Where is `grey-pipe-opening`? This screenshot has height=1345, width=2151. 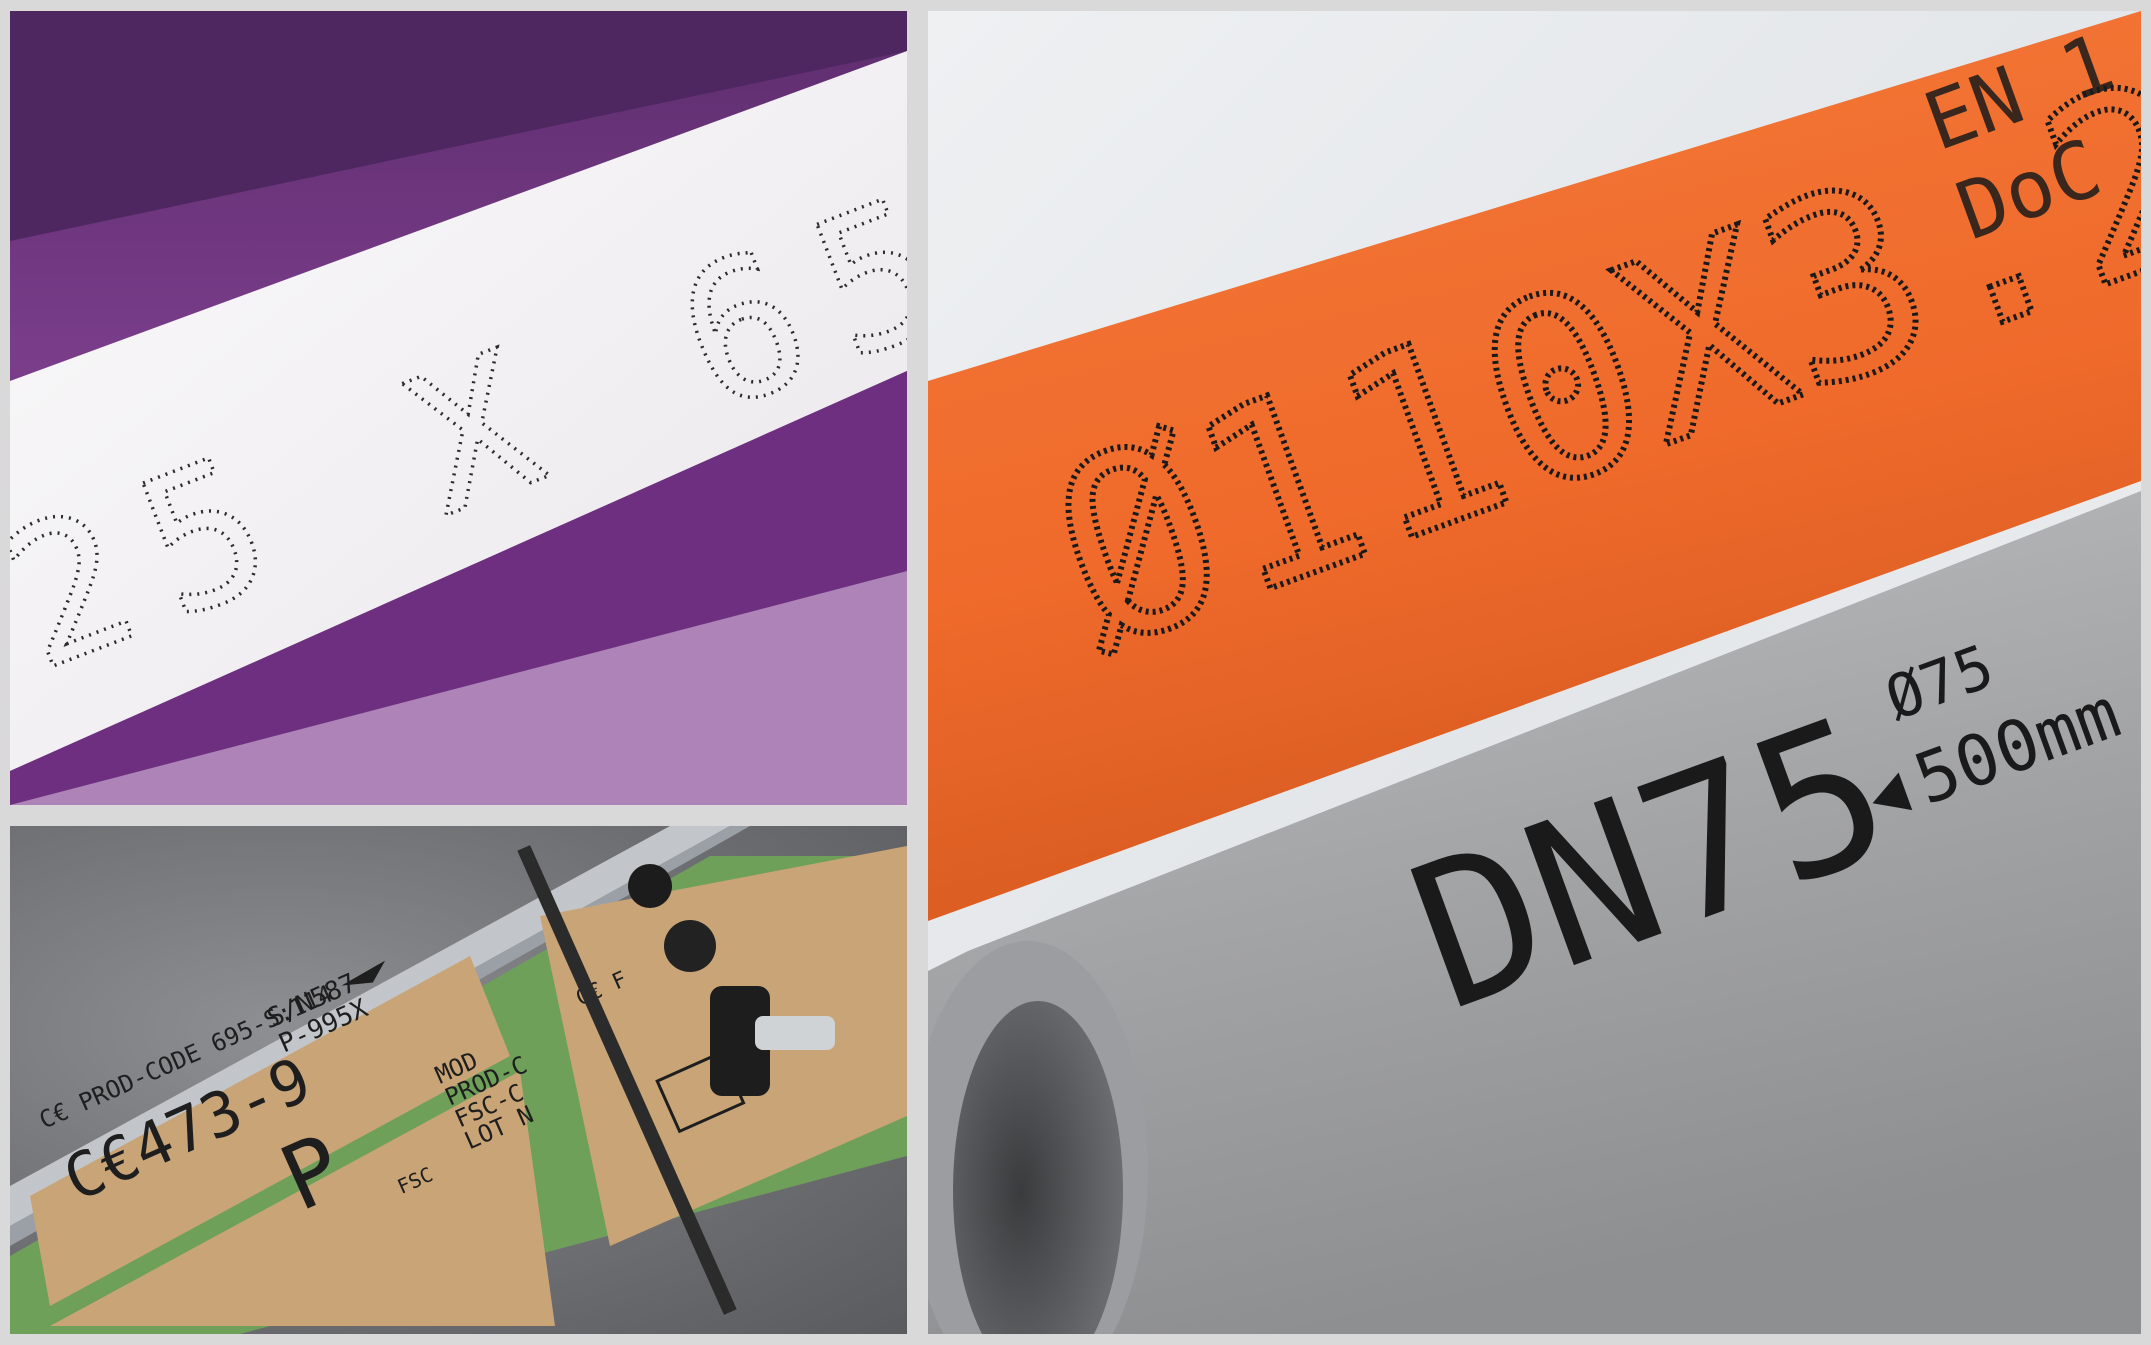
grey-pipe-opening is located at coordinates (1038, 1167).